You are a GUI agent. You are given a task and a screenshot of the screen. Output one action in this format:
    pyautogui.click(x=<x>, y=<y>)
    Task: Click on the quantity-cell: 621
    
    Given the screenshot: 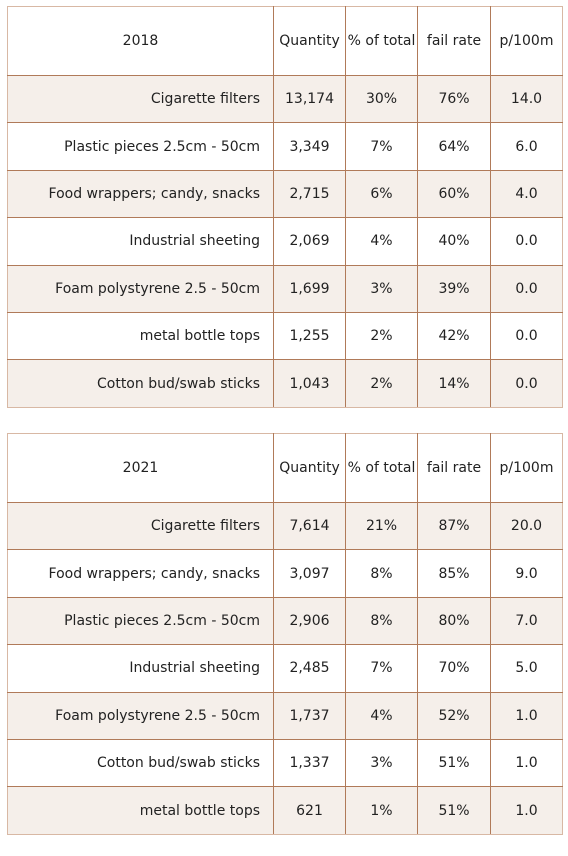 What is the action you would take?
    pyautogui.click(x=309, y=810)
    